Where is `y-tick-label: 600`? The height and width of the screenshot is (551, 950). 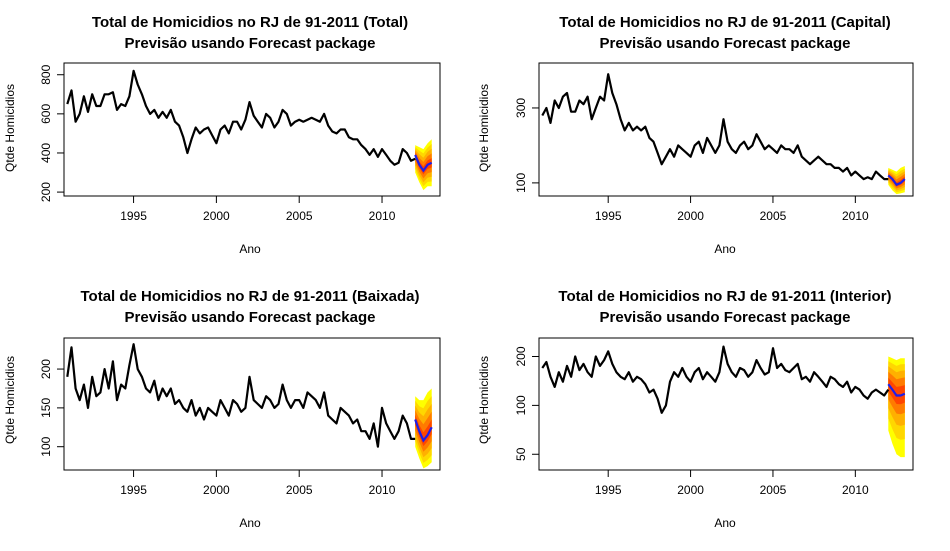
y-tick-label: 600 is located at coordinates (46, 114).